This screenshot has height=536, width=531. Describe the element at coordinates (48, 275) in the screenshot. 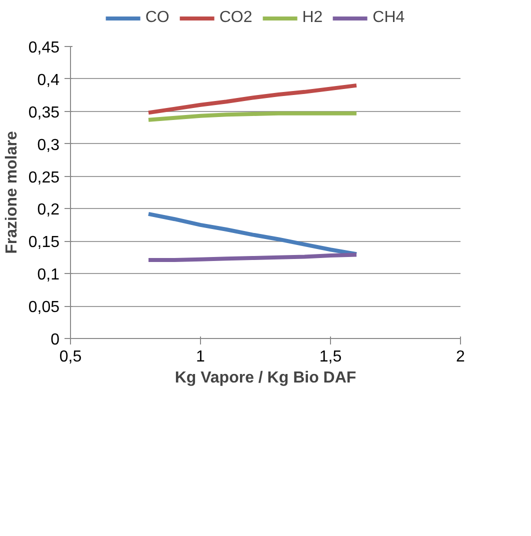

I see `y-tick-label: 0,1` at that location.